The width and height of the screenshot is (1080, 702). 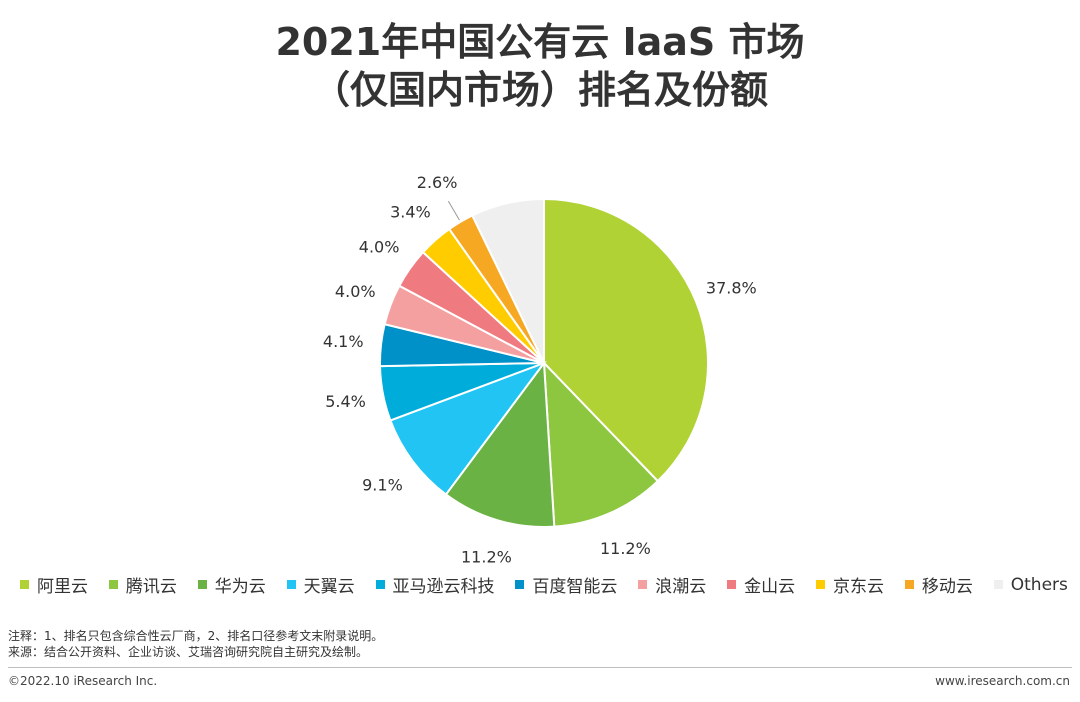 I want to click on legend-label: 浪潮云, so click(x=681, y=587).